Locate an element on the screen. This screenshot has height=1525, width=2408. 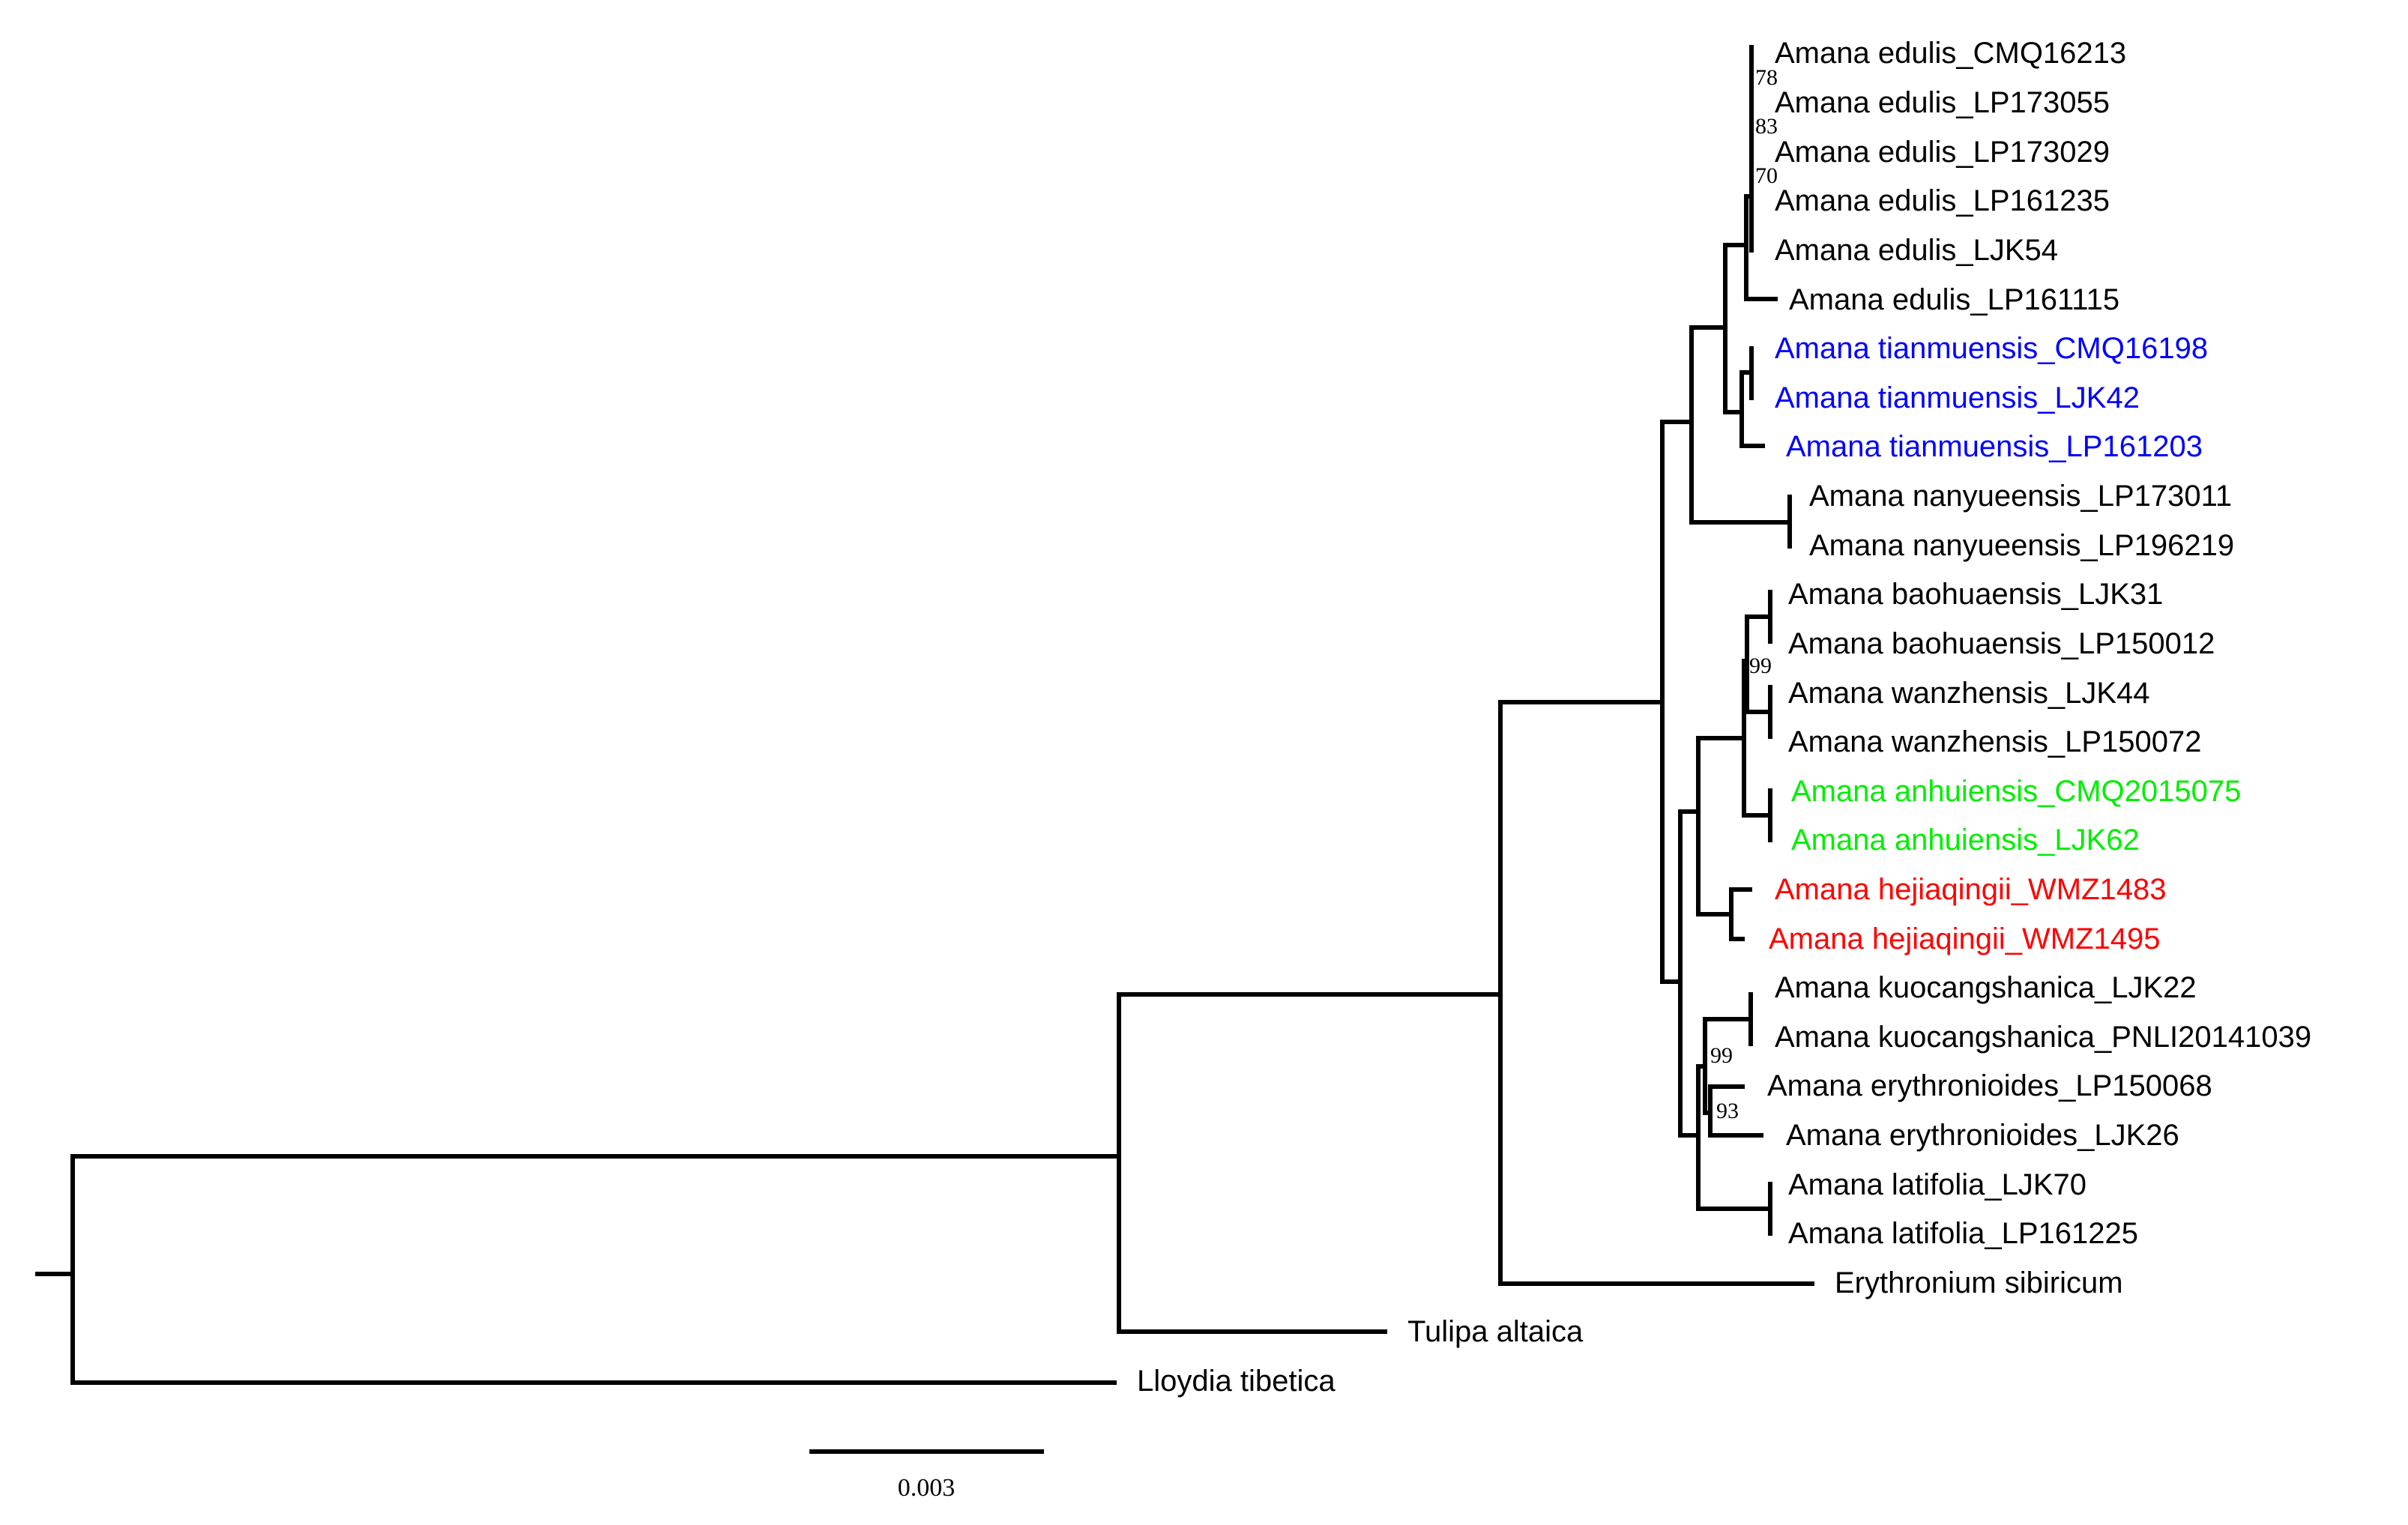
taxon-label: Amana wanzhensis_LP150072 is located at coordinates (1995, 741).